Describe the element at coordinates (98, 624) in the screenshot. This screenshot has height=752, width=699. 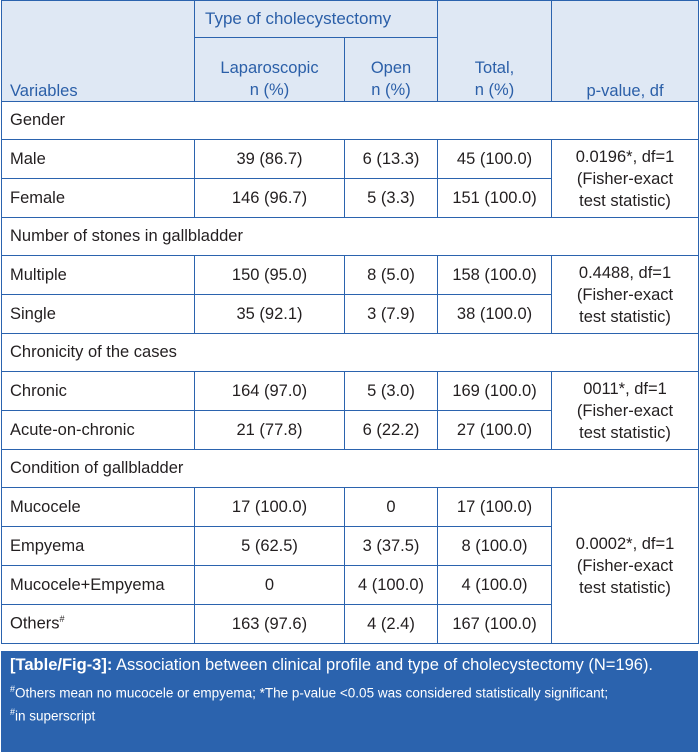
I see `row-label: Others#` at that location.